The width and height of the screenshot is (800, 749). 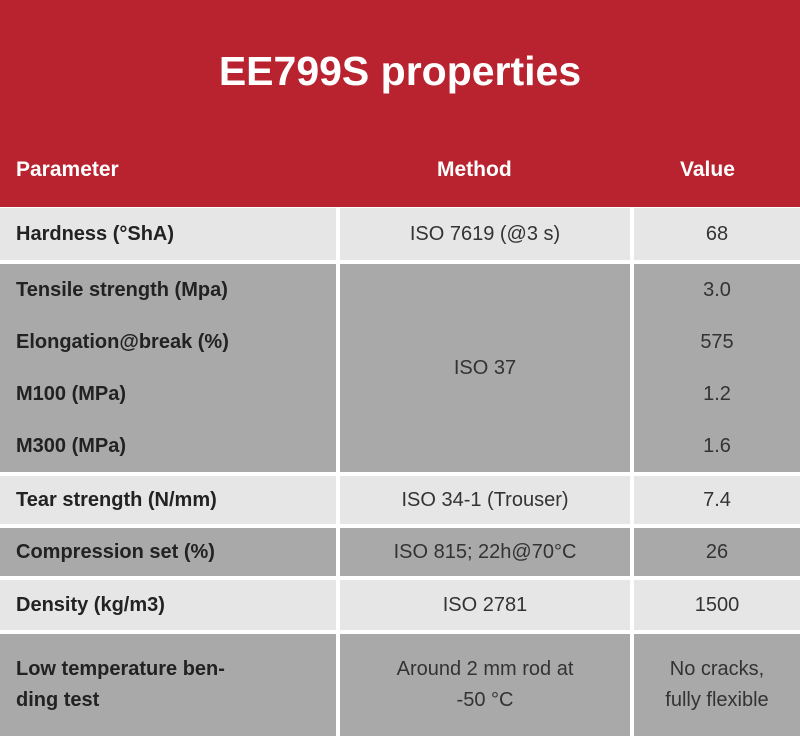 I want to click on parameter-text: M300 (MPa), so click(x=71, y=446).